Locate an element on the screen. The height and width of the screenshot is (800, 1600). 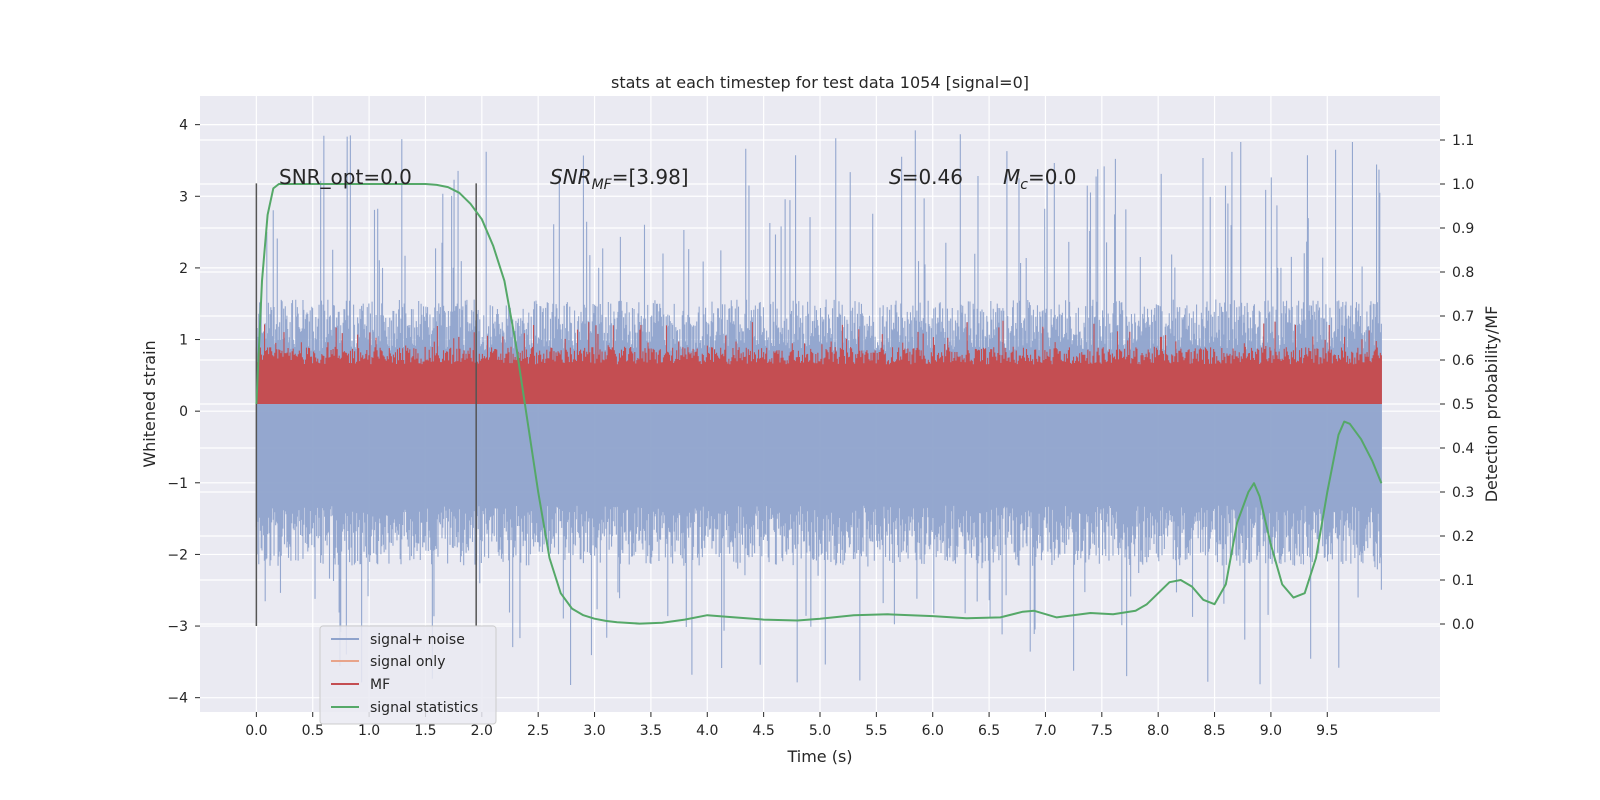
x-tick-label: 9.5 is located at coordinates (1327, 731).